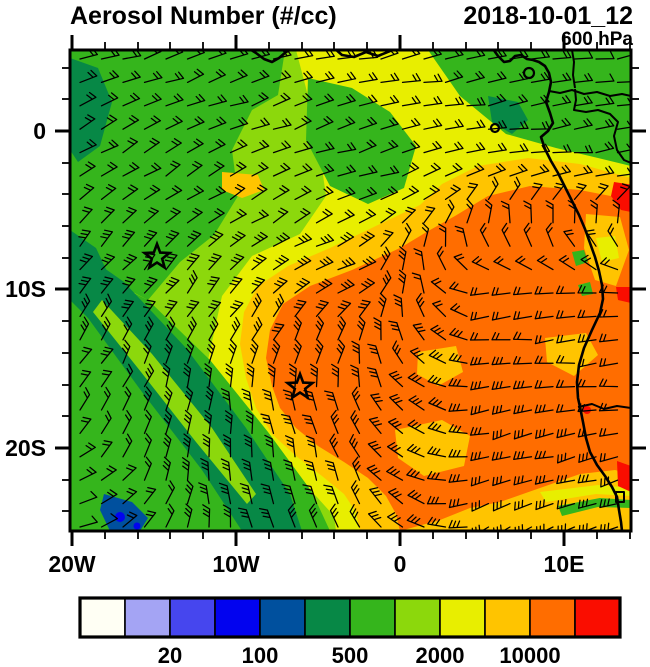  Describe the element at coordinates (623, 295) in the screenshot. I see `contour-region-red-patch-mid` at that location.